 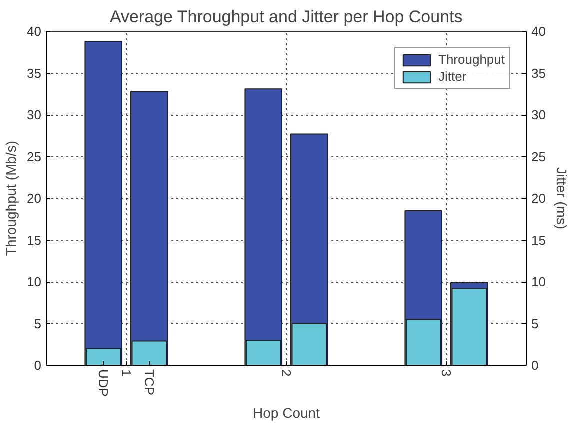 I want to click on y2-tick-label: 15, so click(x=539, y=240).